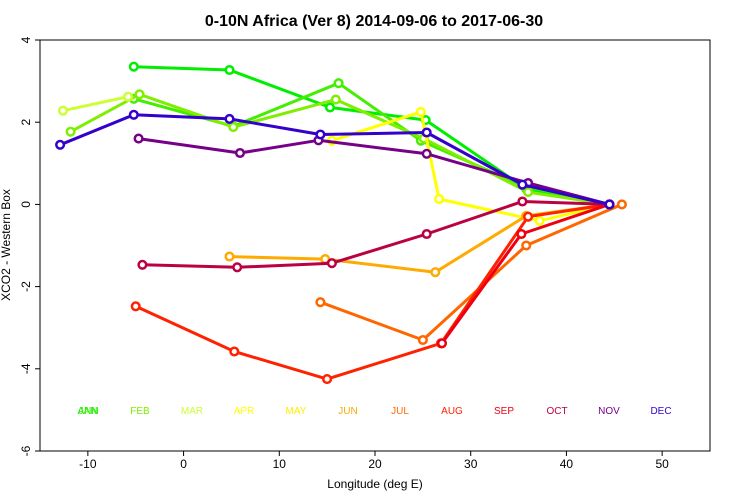  I want to click on legend-nov: NOV, so click(609, 411).